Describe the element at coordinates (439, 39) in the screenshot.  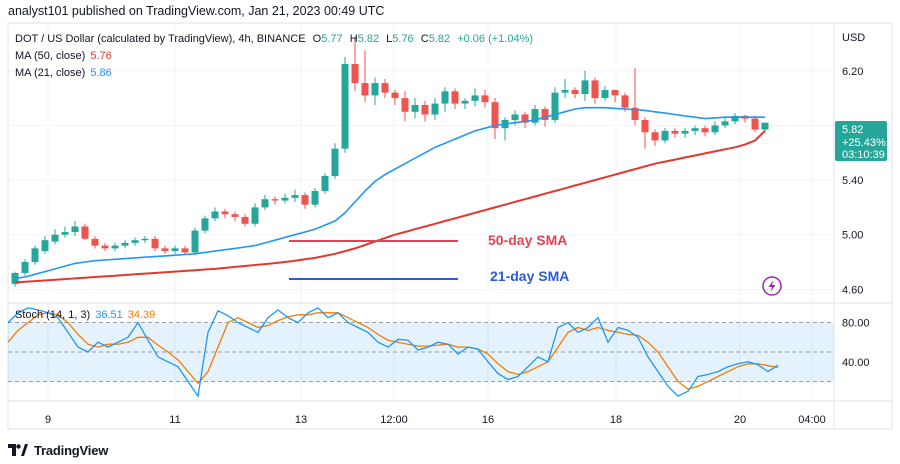
I see `close-value: 5.82` at that location.